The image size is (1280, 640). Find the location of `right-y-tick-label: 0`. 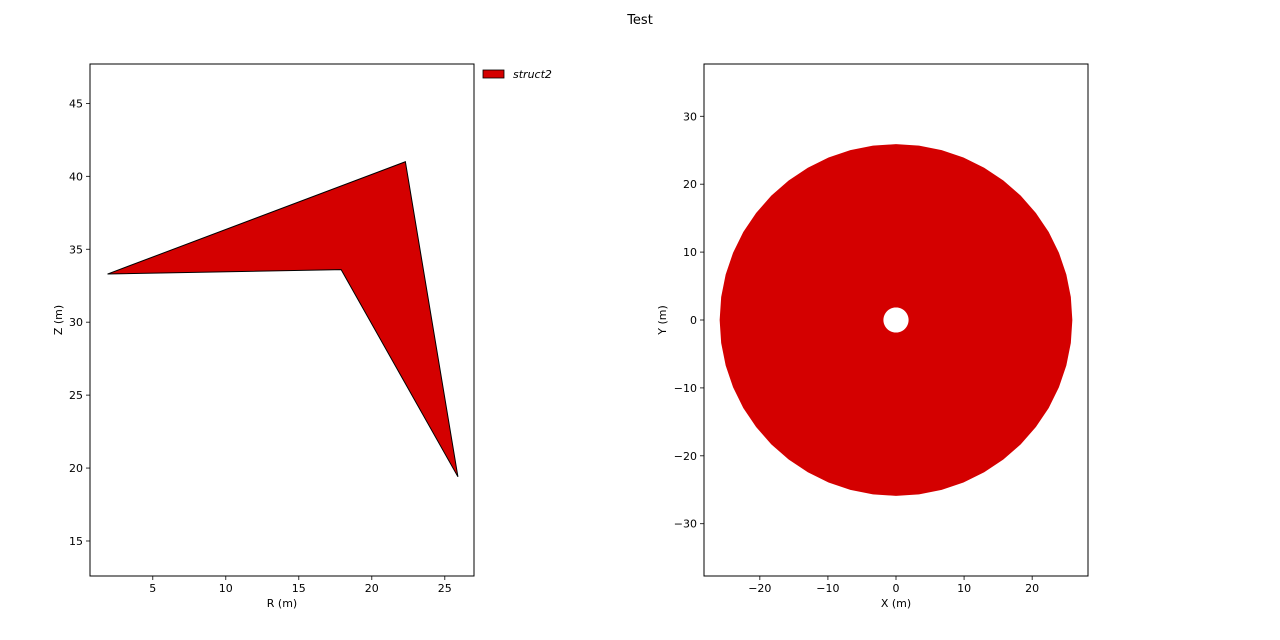

right-y-tick-label: 0 is located at coordinates (693, 320).